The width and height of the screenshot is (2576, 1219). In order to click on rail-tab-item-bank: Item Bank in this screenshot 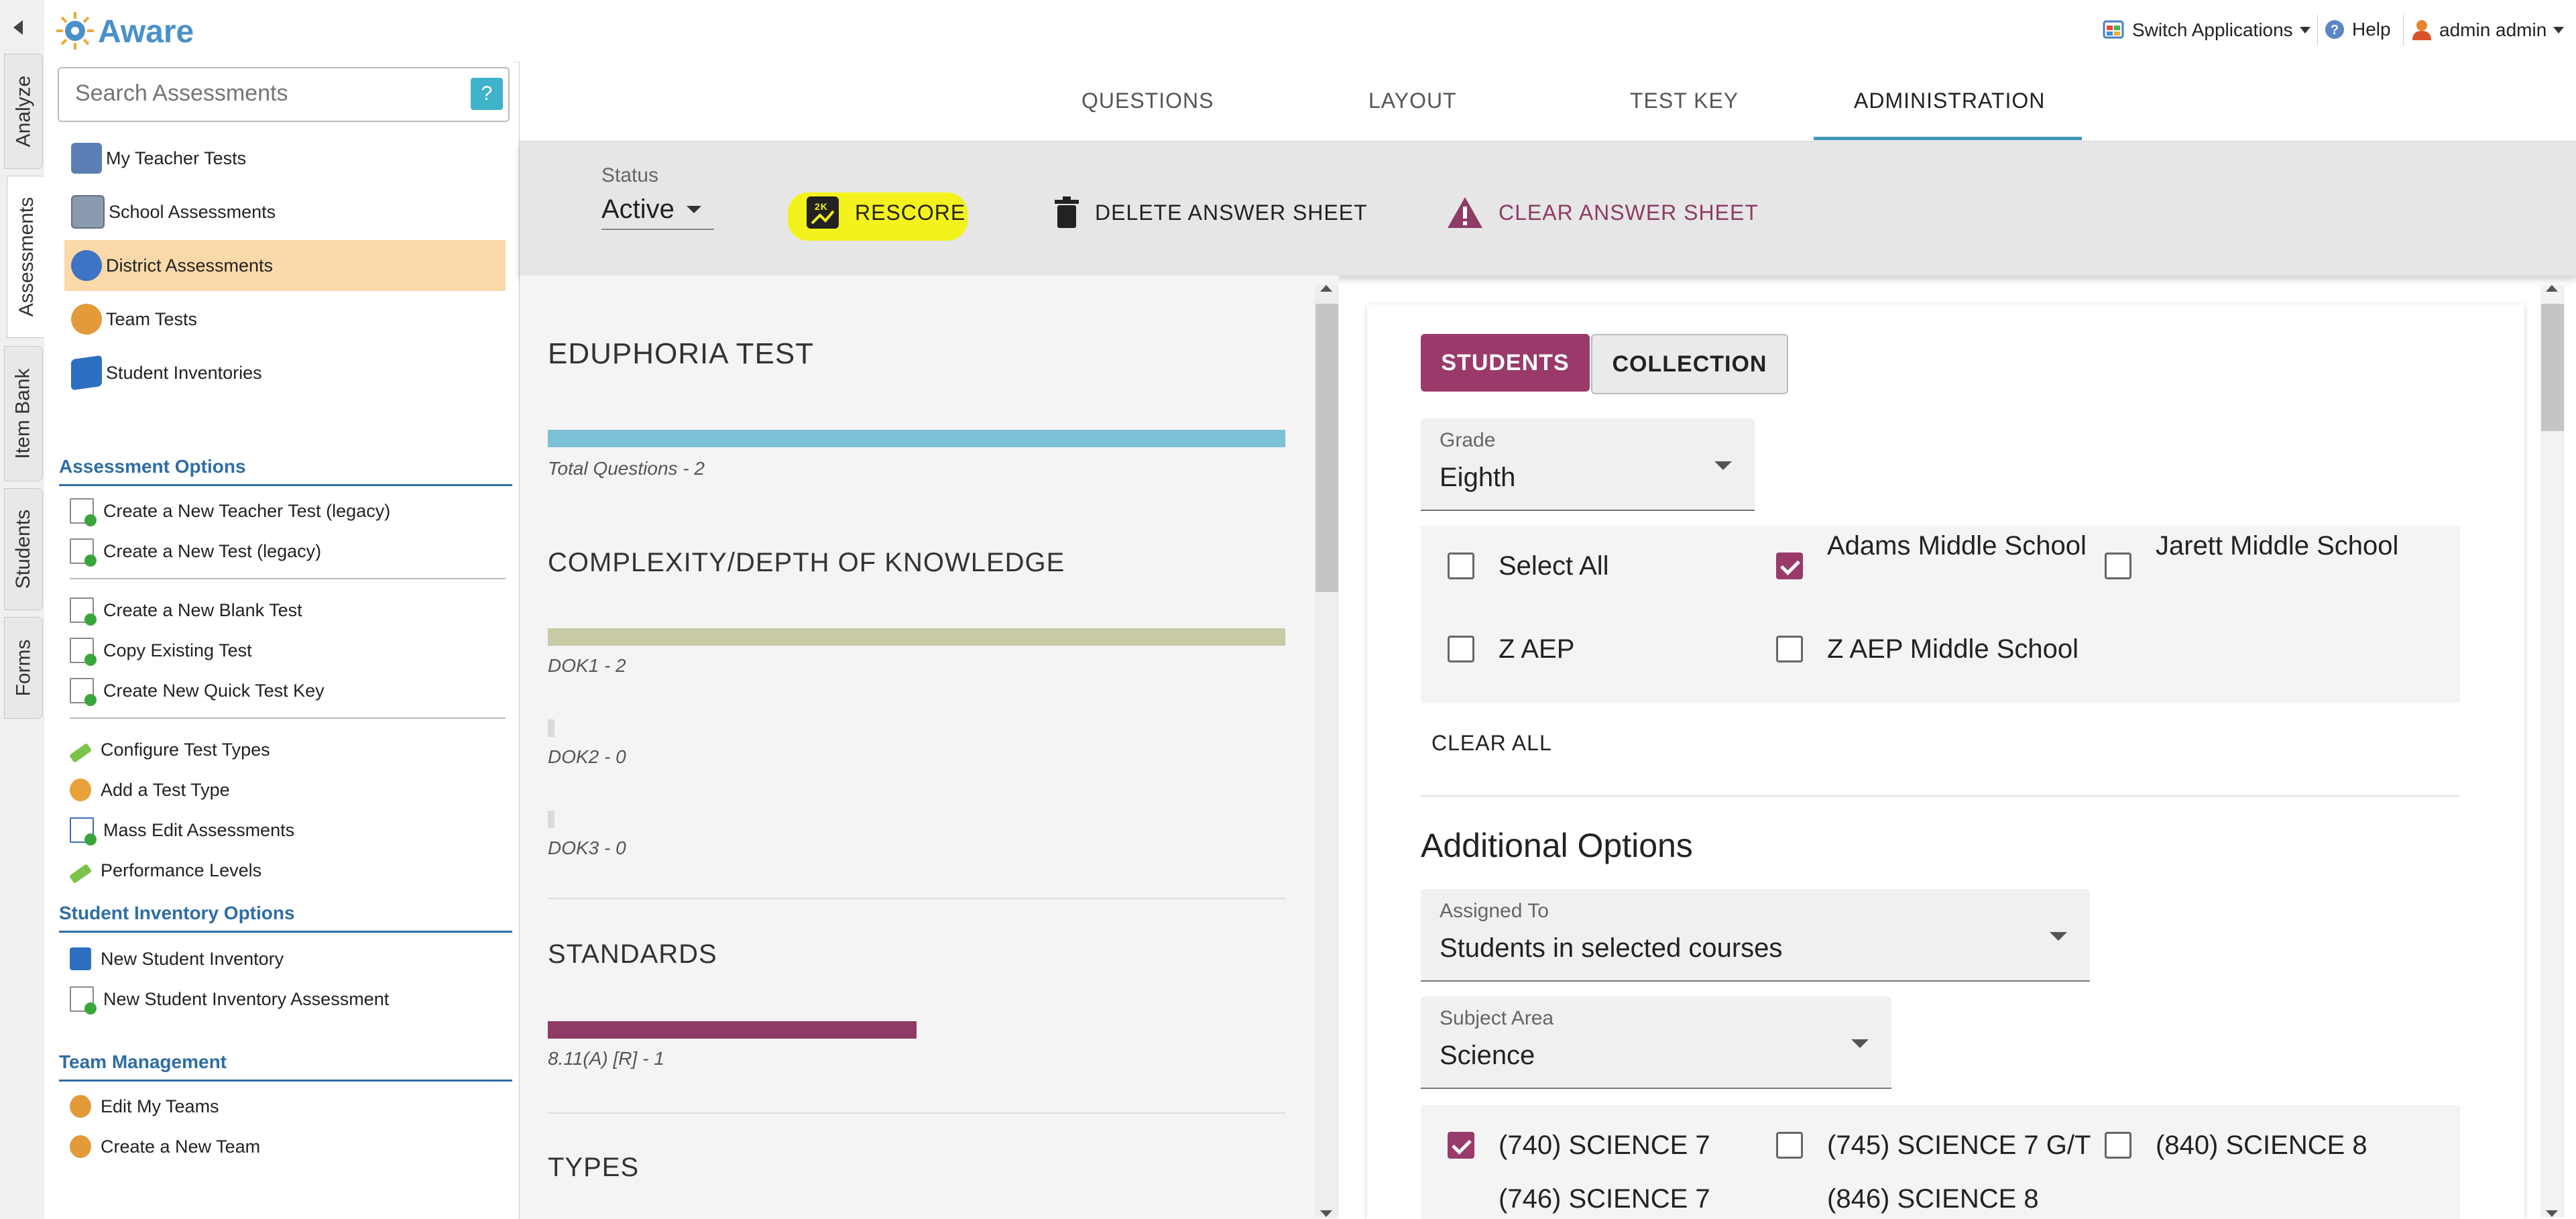, I will do `click(23, 413)`.